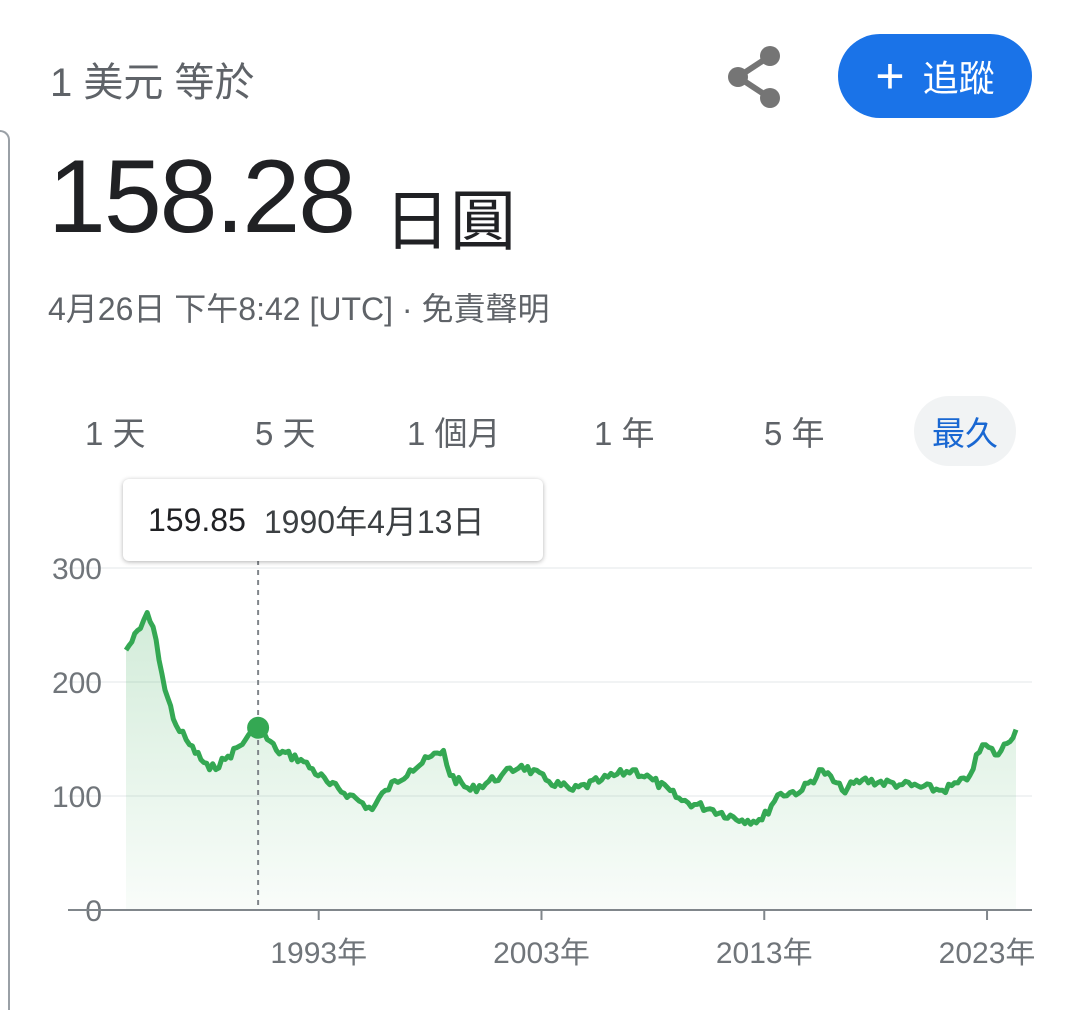 This screenshot has height=1010, width=1080. Describe the element at coordinates (197, 519) in the screenshot. I see `tooltip-value: 159.85` at that location.